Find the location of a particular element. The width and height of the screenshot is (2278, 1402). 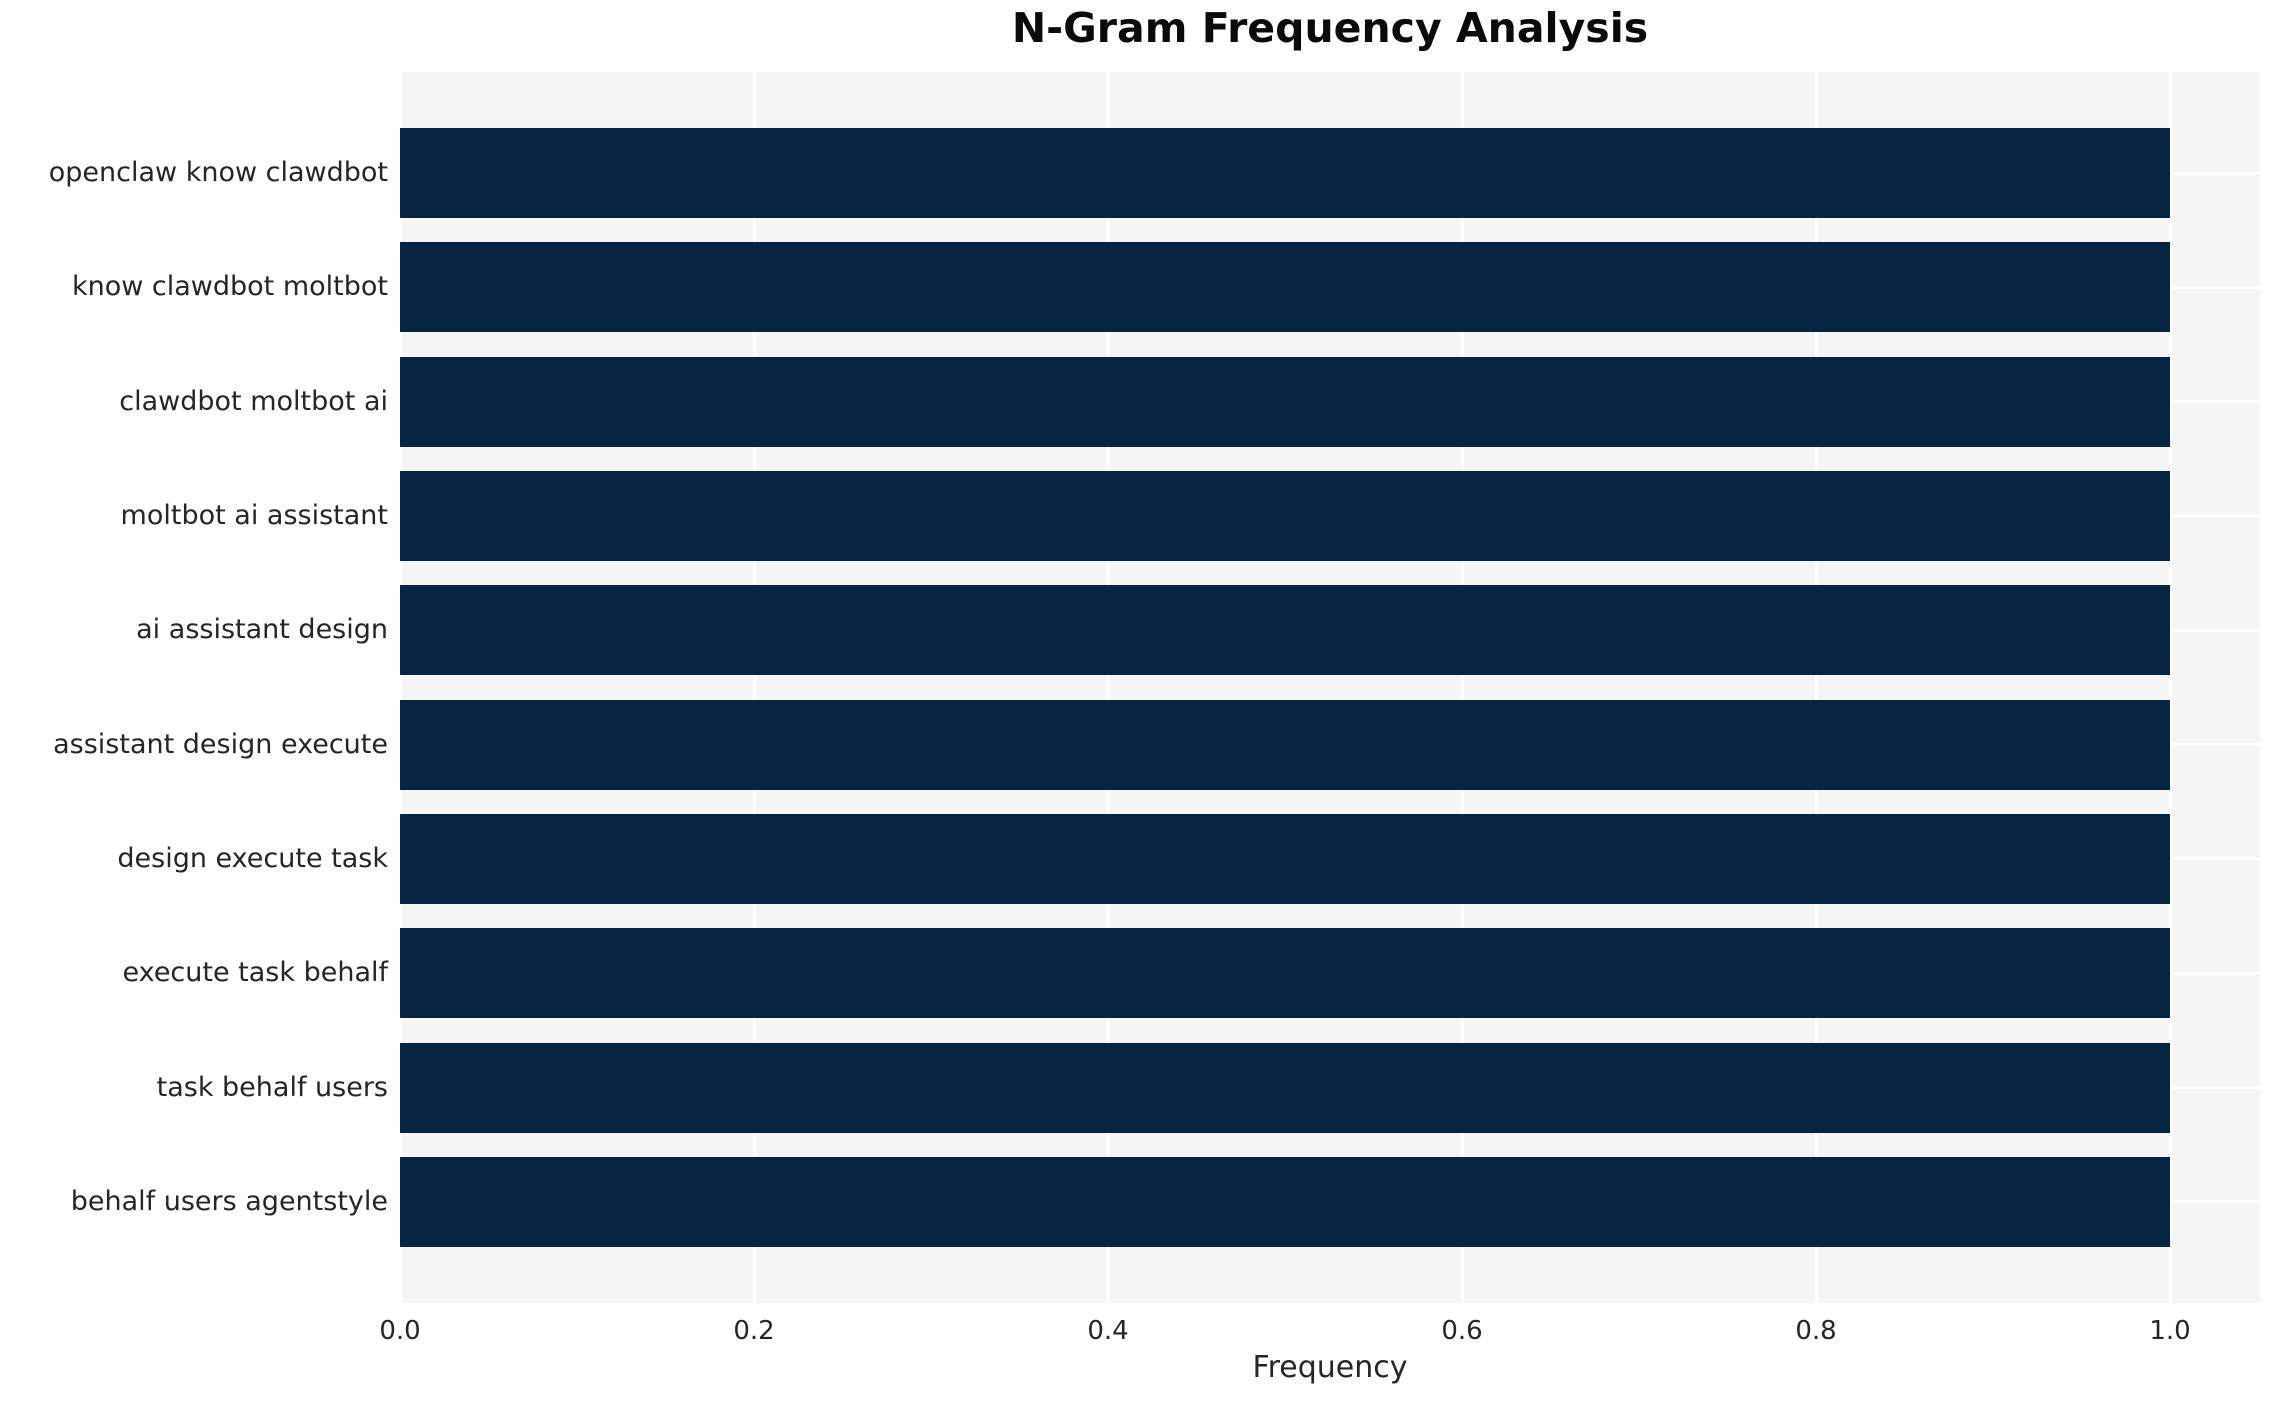

x-axis-tick-label: 0.2 is located at coordinates (754, 1331).